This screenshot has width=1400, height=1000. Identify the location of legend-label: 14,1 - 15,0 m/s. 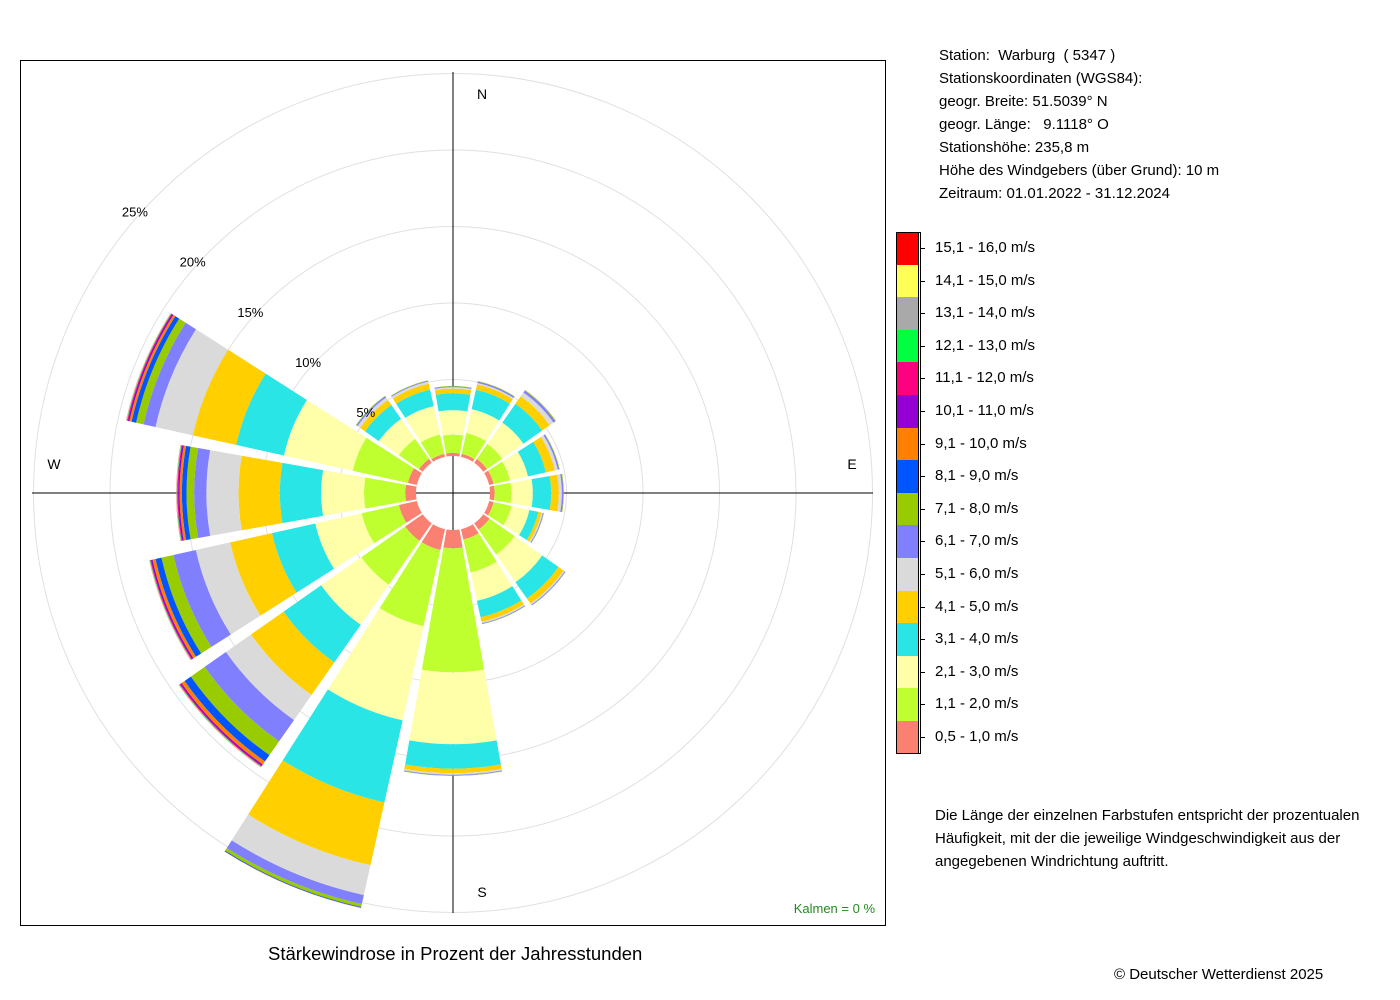
(985, 280).